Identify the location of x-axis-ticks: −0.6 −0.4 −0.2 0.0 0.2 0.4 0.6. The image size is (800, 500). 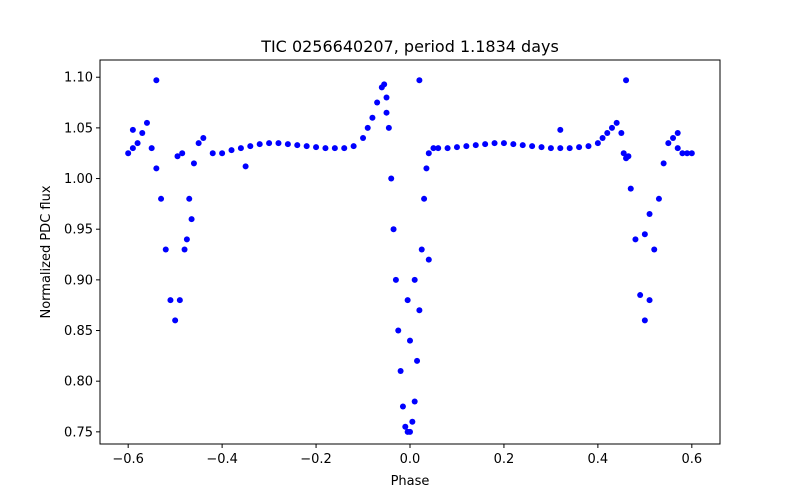
(407, 455).